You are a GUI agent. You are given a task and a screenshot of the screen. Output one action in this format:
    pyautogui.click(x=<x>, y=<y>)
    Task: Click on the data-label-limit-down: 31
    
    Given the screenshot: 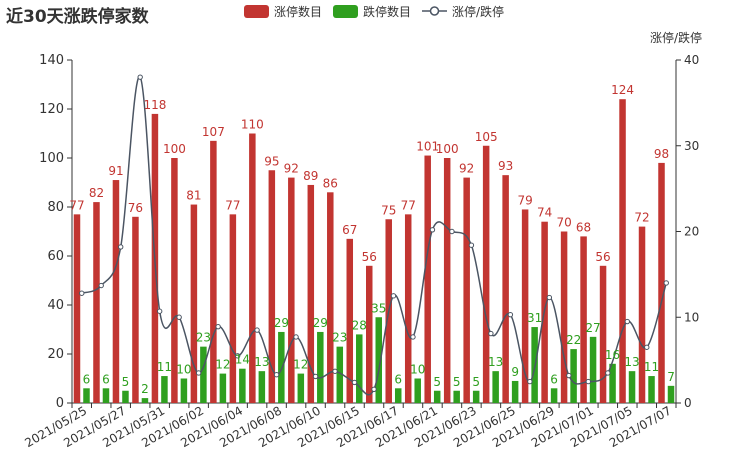 What is the action you would take?
    pyautogui.click(x=534, y=318)
    